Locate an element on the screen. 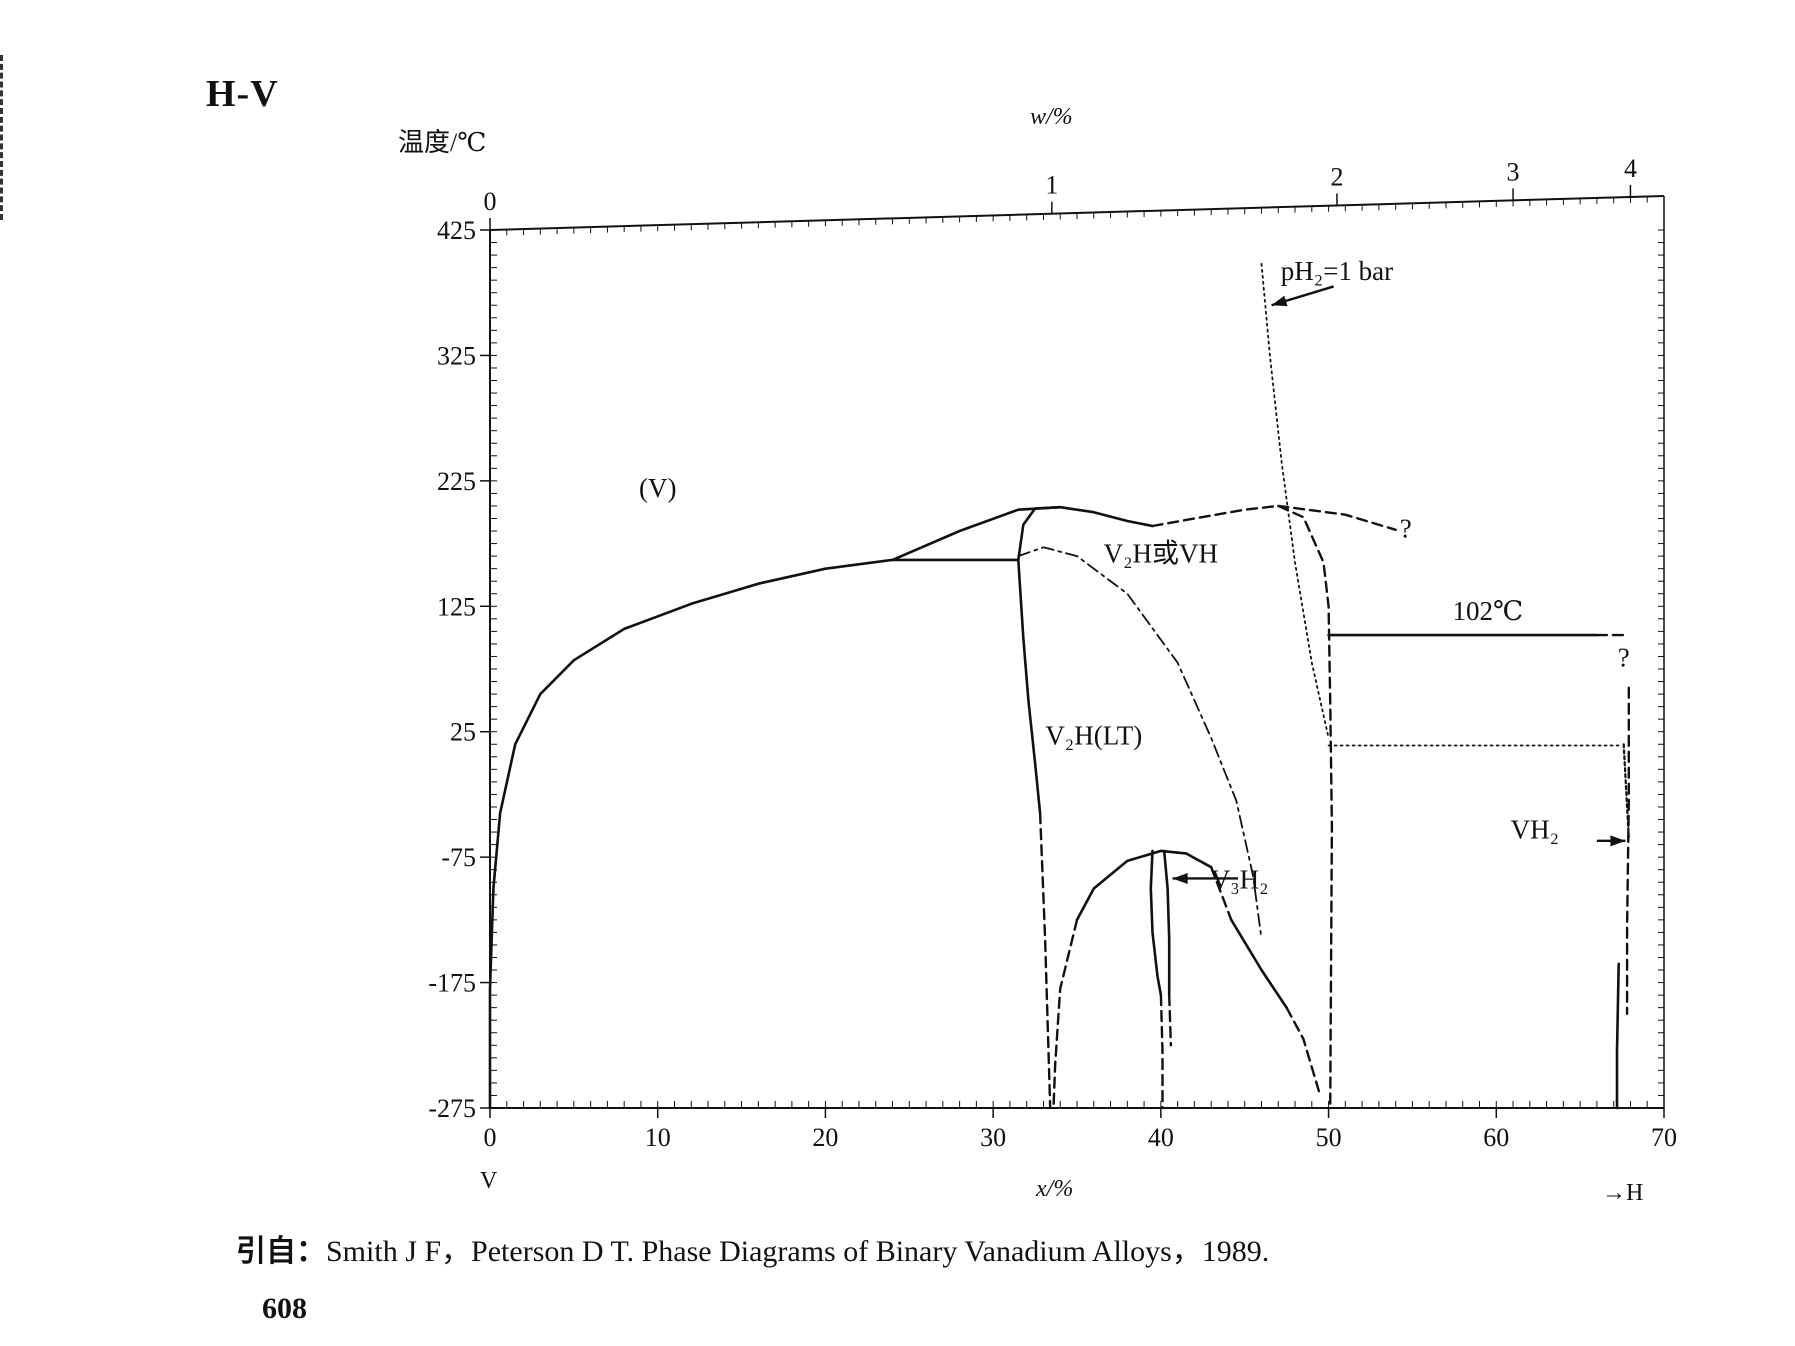  region-label: VH₂ is located at coordinates (1535, 829).